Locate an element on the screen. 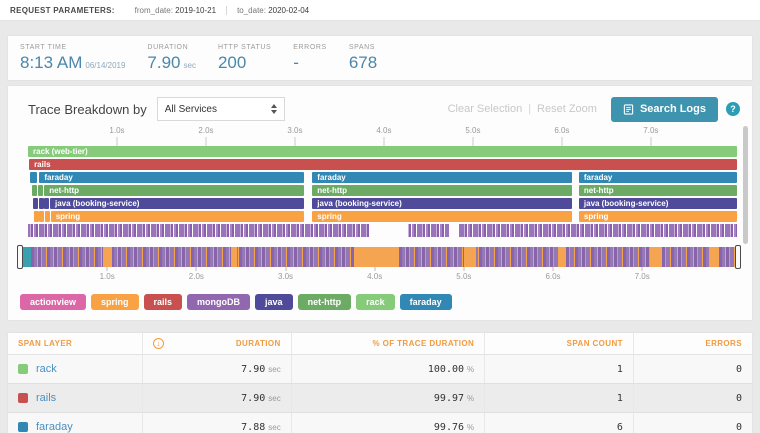 Image resolution: width=760 pixels, height=433 pixels. legend-chip-actionview: actionview is located at coordinates (53, 302).